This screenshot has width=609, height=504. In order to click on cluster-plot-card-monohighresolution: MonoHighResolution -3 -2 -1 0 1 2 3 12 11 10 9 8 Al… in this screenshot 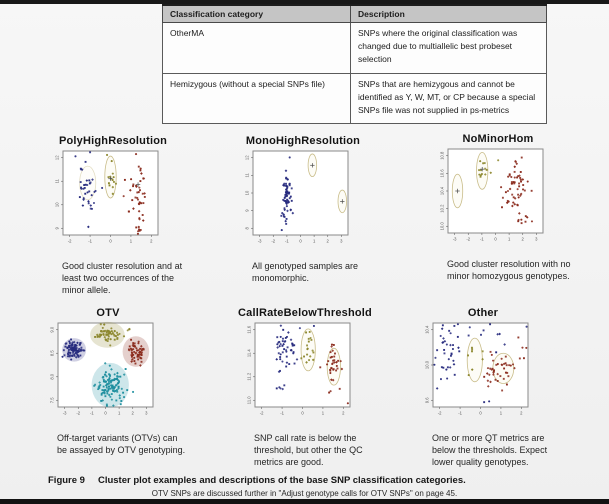, I will do `click(303, 209)`.